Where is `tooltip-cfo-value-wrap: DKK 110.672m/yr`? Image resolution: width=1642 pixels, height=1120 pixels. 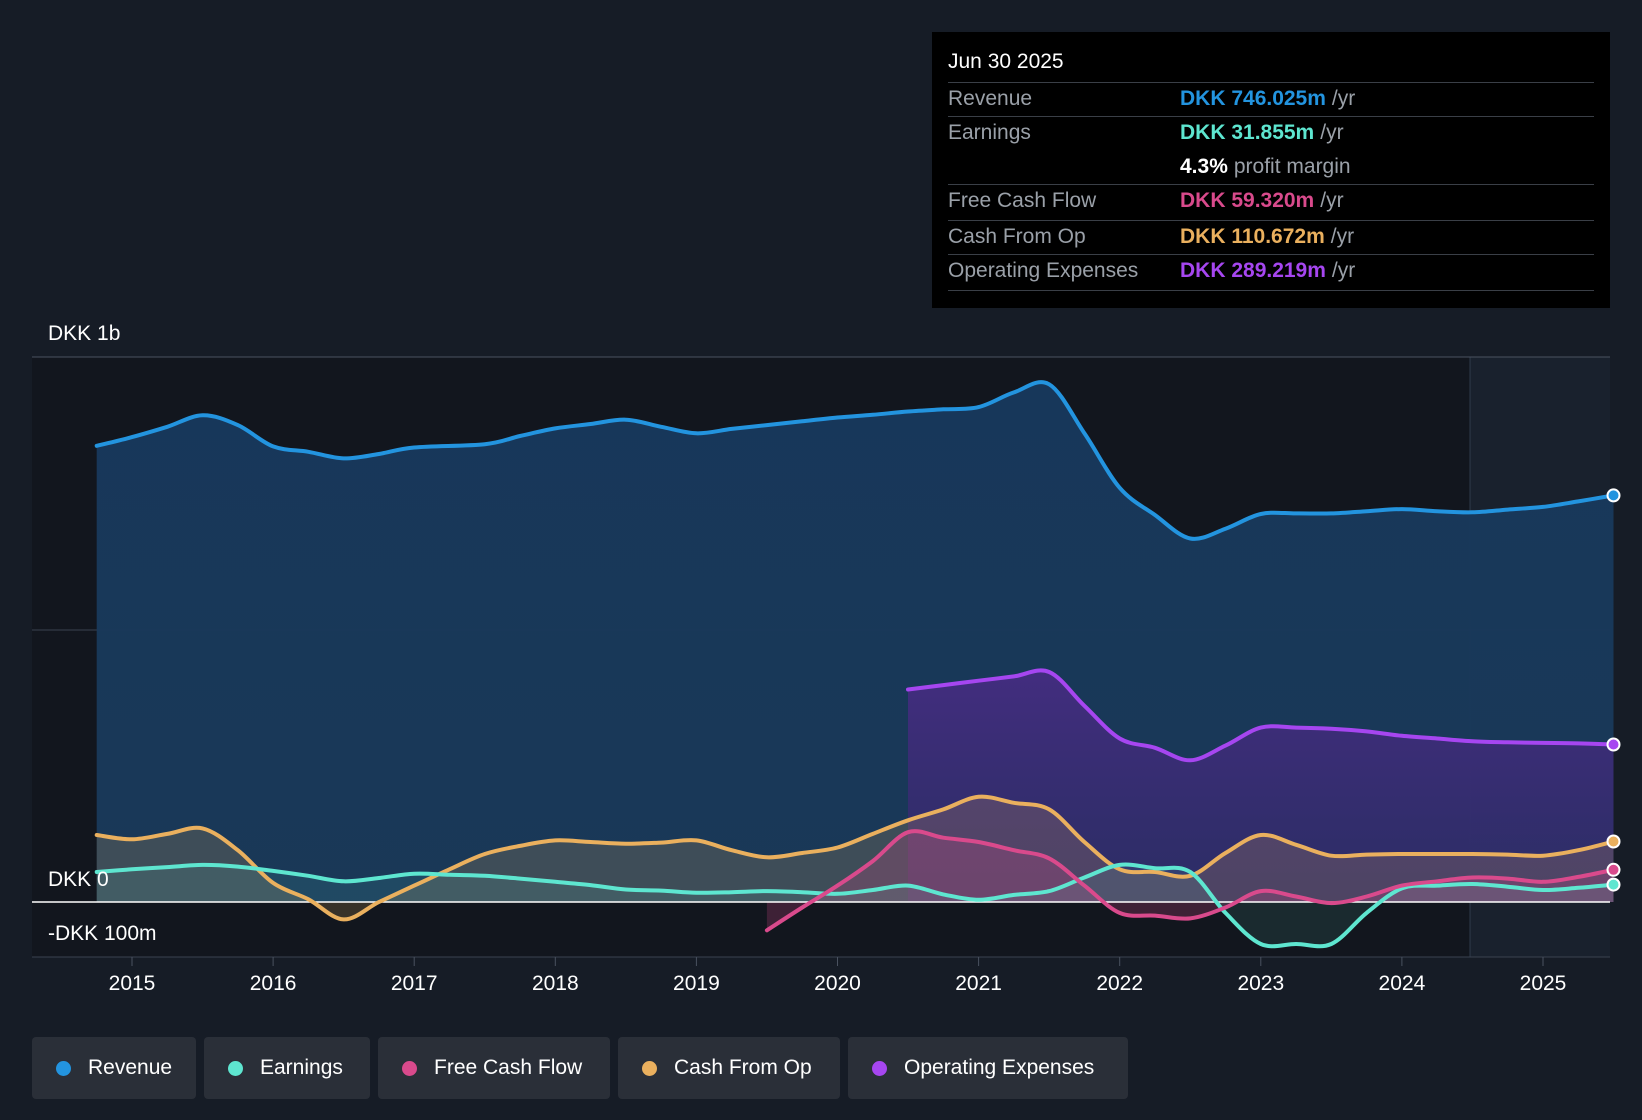 tooltip-cfo-value-wrap: DKK 110.672m/yr is located at coordinates (1267, 237).